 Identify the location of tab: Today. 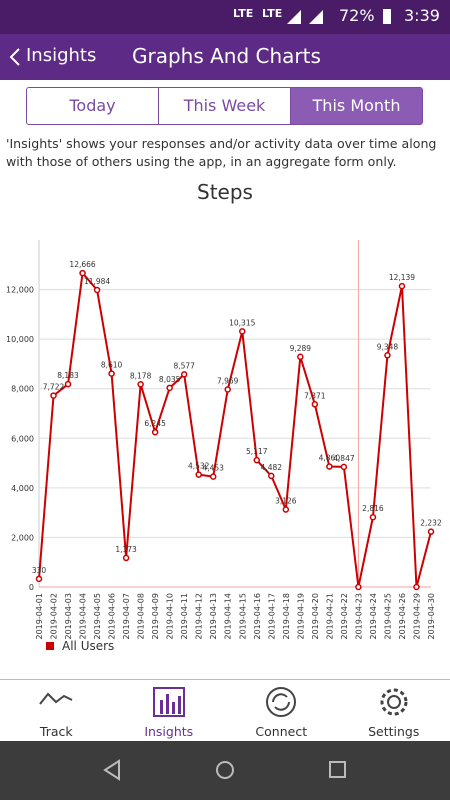
(92, 106).